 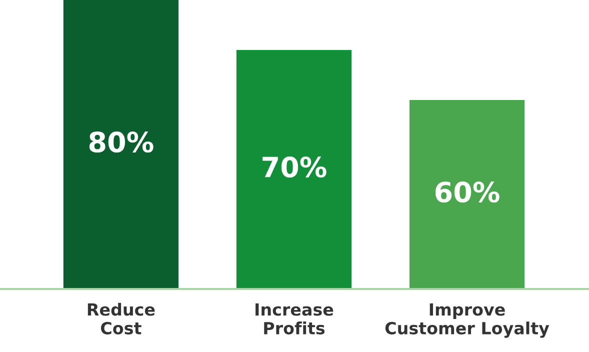 I want to click on x-tick-label: Increase Profits, so click(x=295, y=318).